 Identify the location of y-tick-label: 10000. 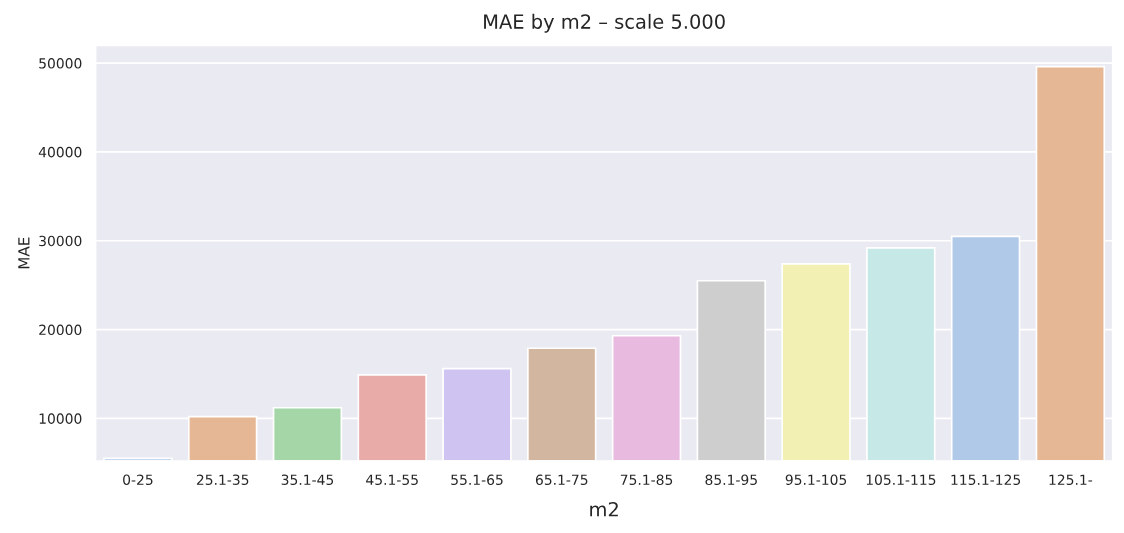
(60, 418).